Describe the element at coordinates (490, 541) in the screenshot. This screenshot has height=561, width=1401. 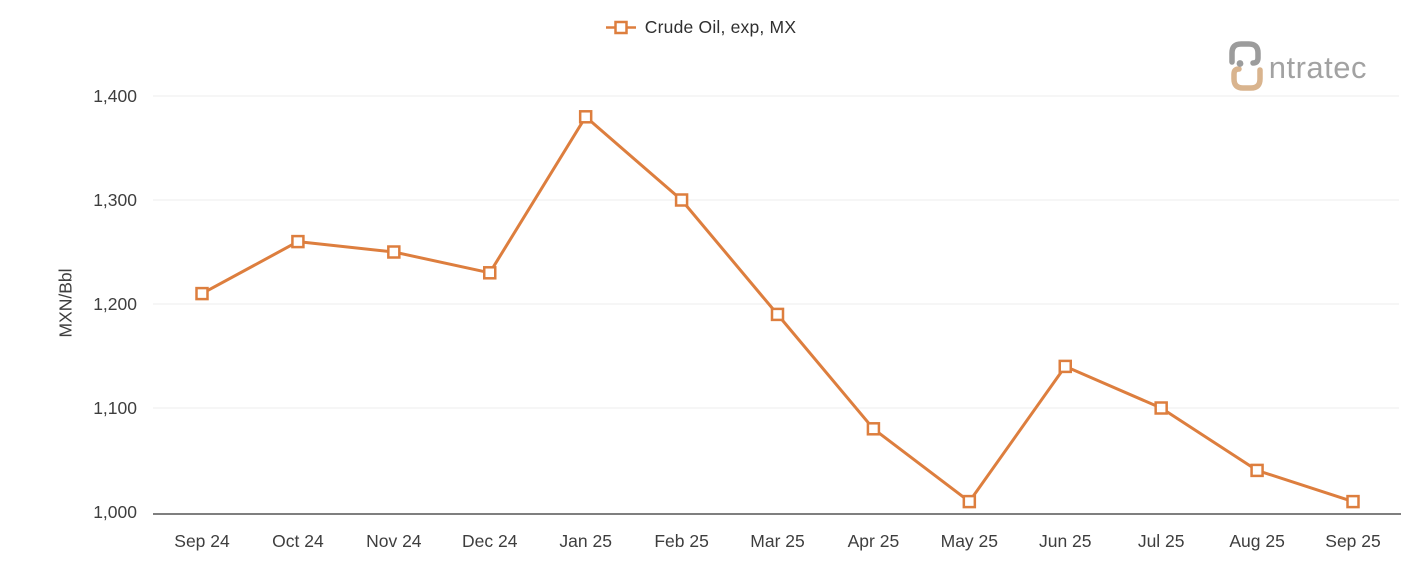
I see `x-tick-label: Dec 24` at that location.